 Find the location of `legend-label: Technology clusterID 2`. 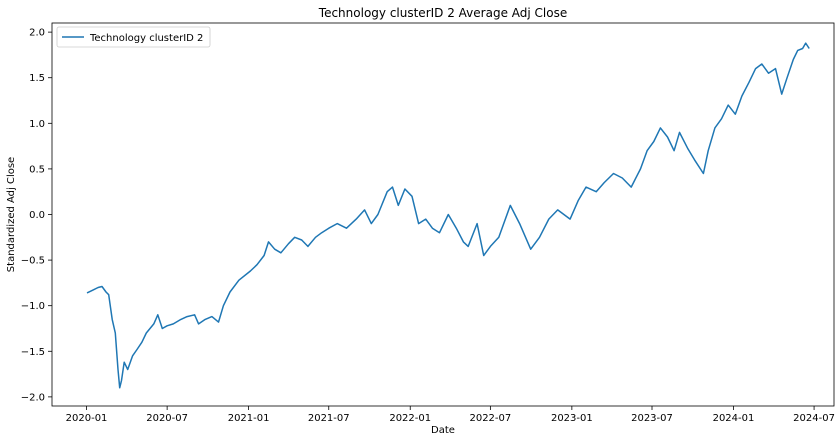

legend-label: Technology clusterID 2 is located at coordinates (146, 38).